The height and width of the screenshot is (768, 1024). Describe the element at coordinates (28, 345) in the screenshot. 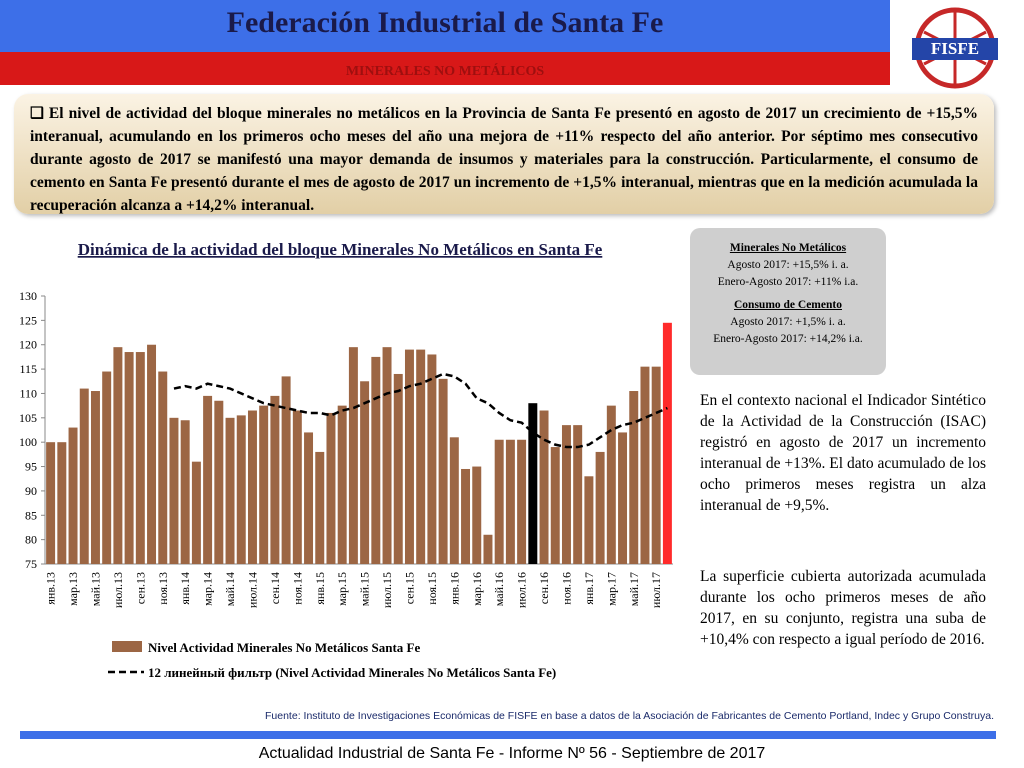

I see `y-tick-label: 120` at that location.